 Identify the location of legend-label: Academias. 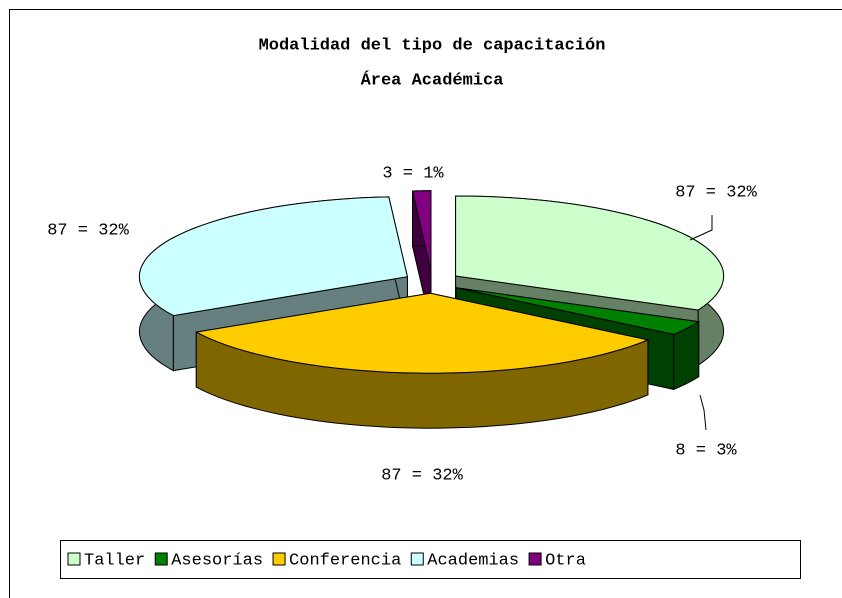
(473, 560).